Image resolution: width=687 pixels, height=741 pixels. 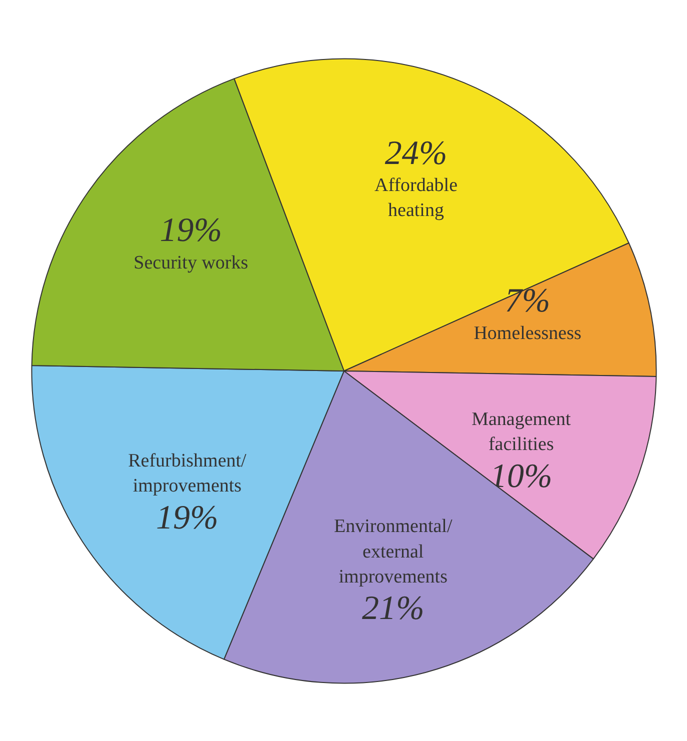 I want to click on slice-label: Security works, so click(x=191, y=263).